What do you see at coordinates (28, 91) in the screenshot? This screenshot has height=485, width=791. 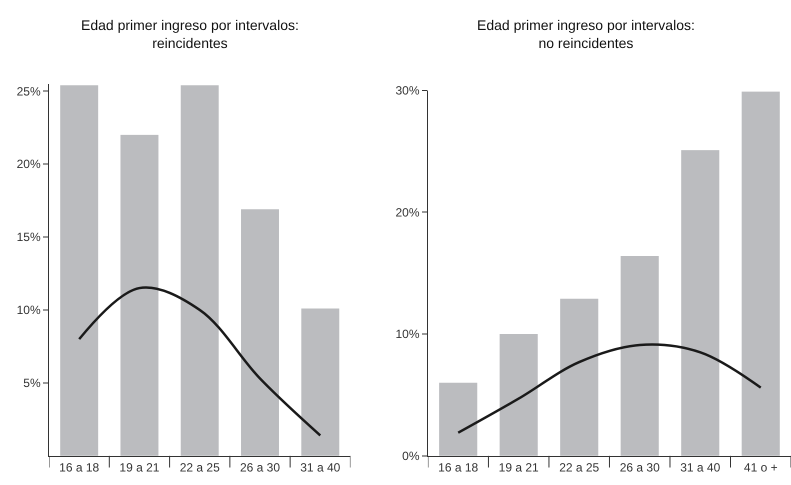 I see `y-tick-label: 25%` at bounding box center [28, 91].